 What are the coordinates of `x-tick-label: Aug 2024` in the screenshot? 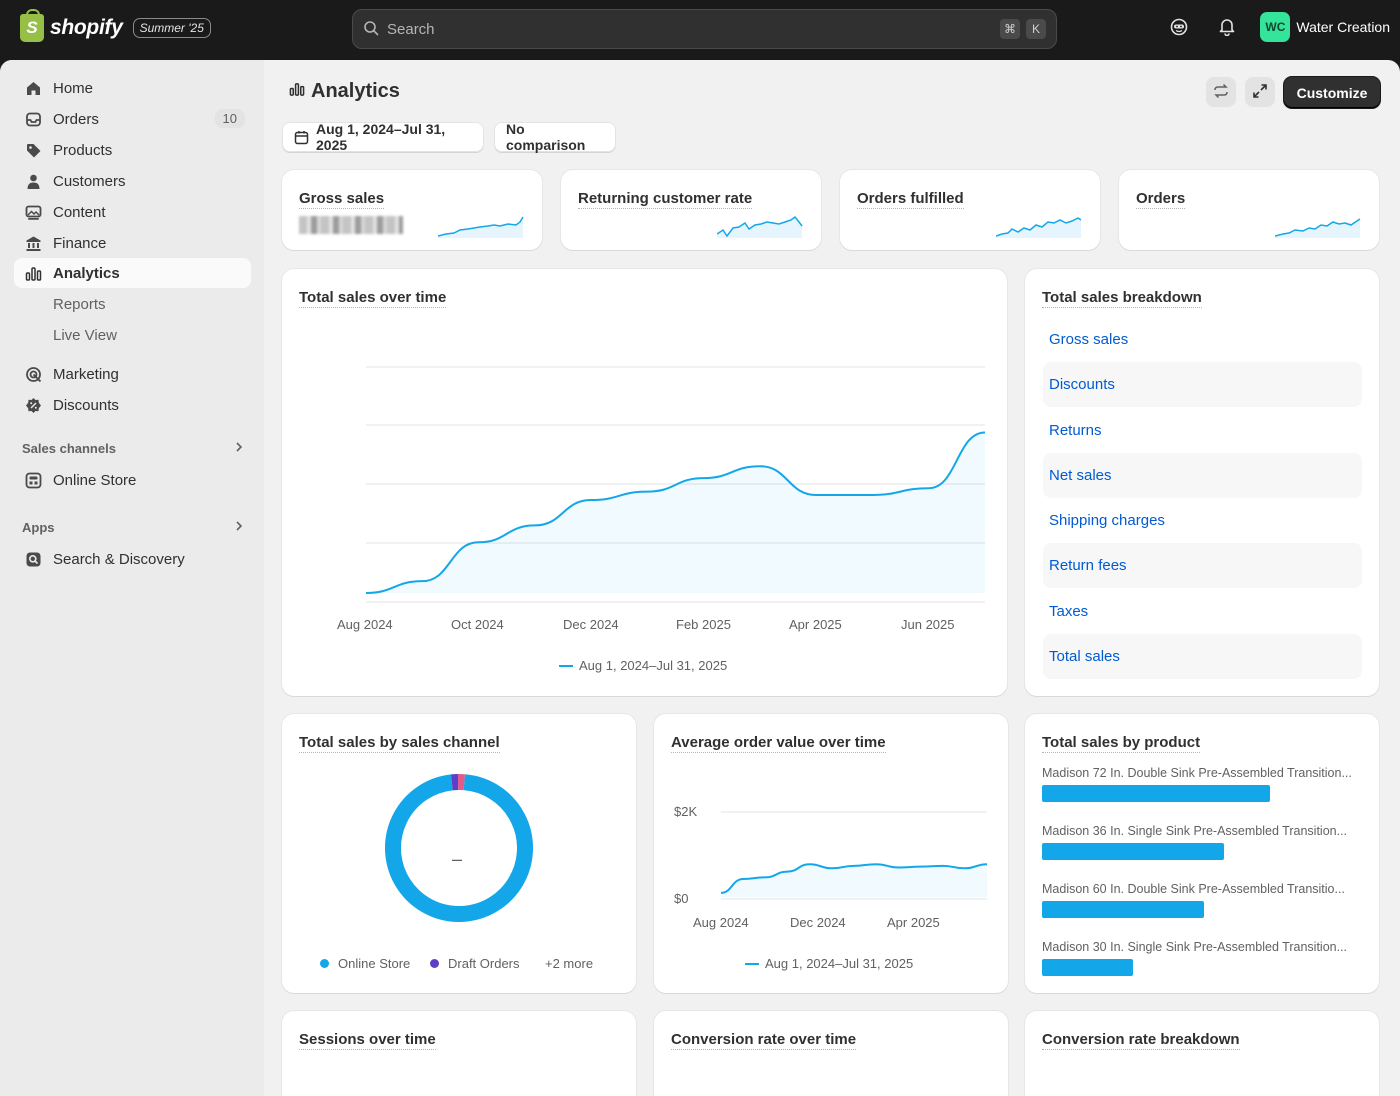 It's located at (721, 922).